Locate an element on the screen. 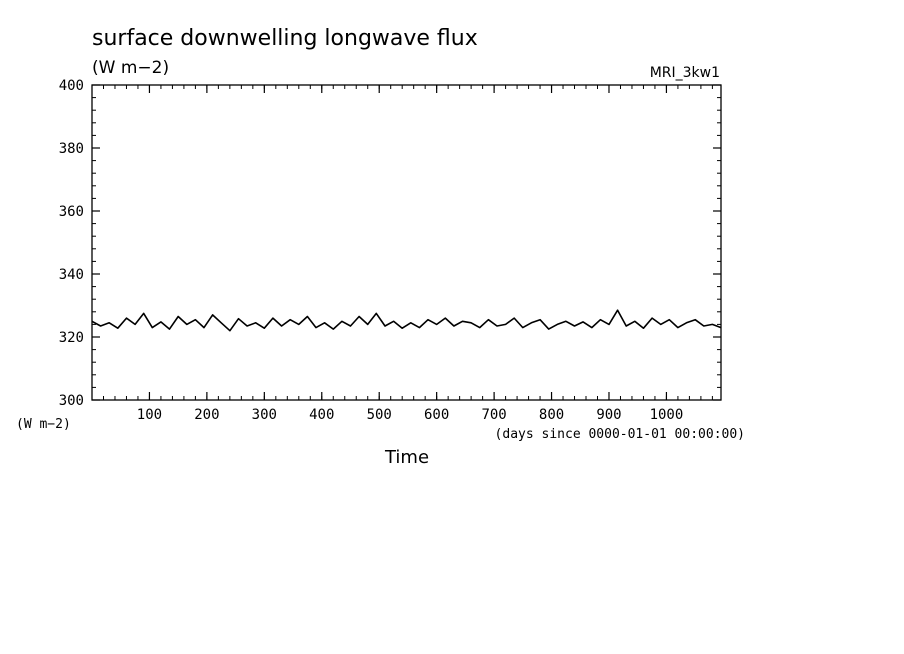 This screenshot has height=654, width=904. x-tick-label: 600 is located at coordinates (436, 415).